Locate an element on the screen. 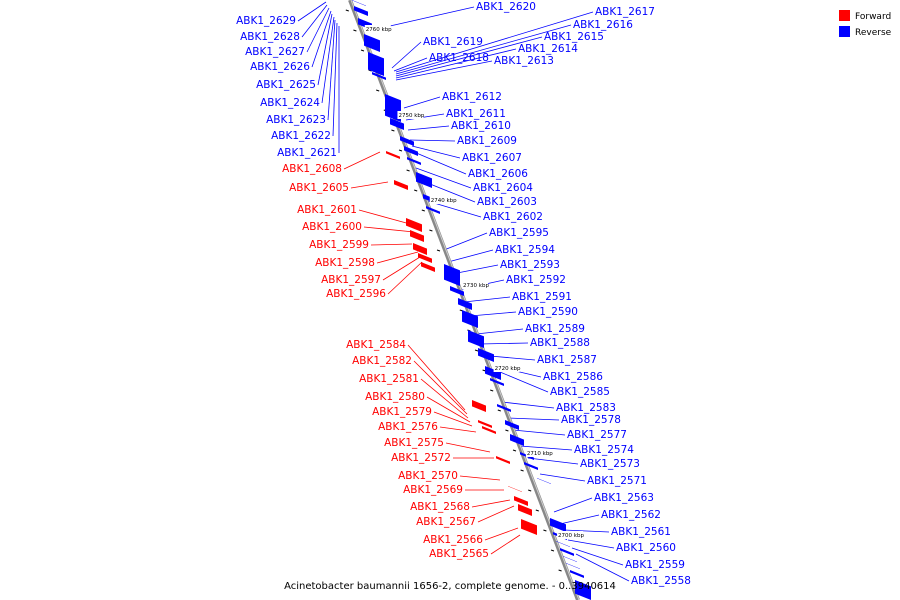 The image size is (900, 600). gene-label-reverse: ABK1_2602 is located at coordinates (513, 217).